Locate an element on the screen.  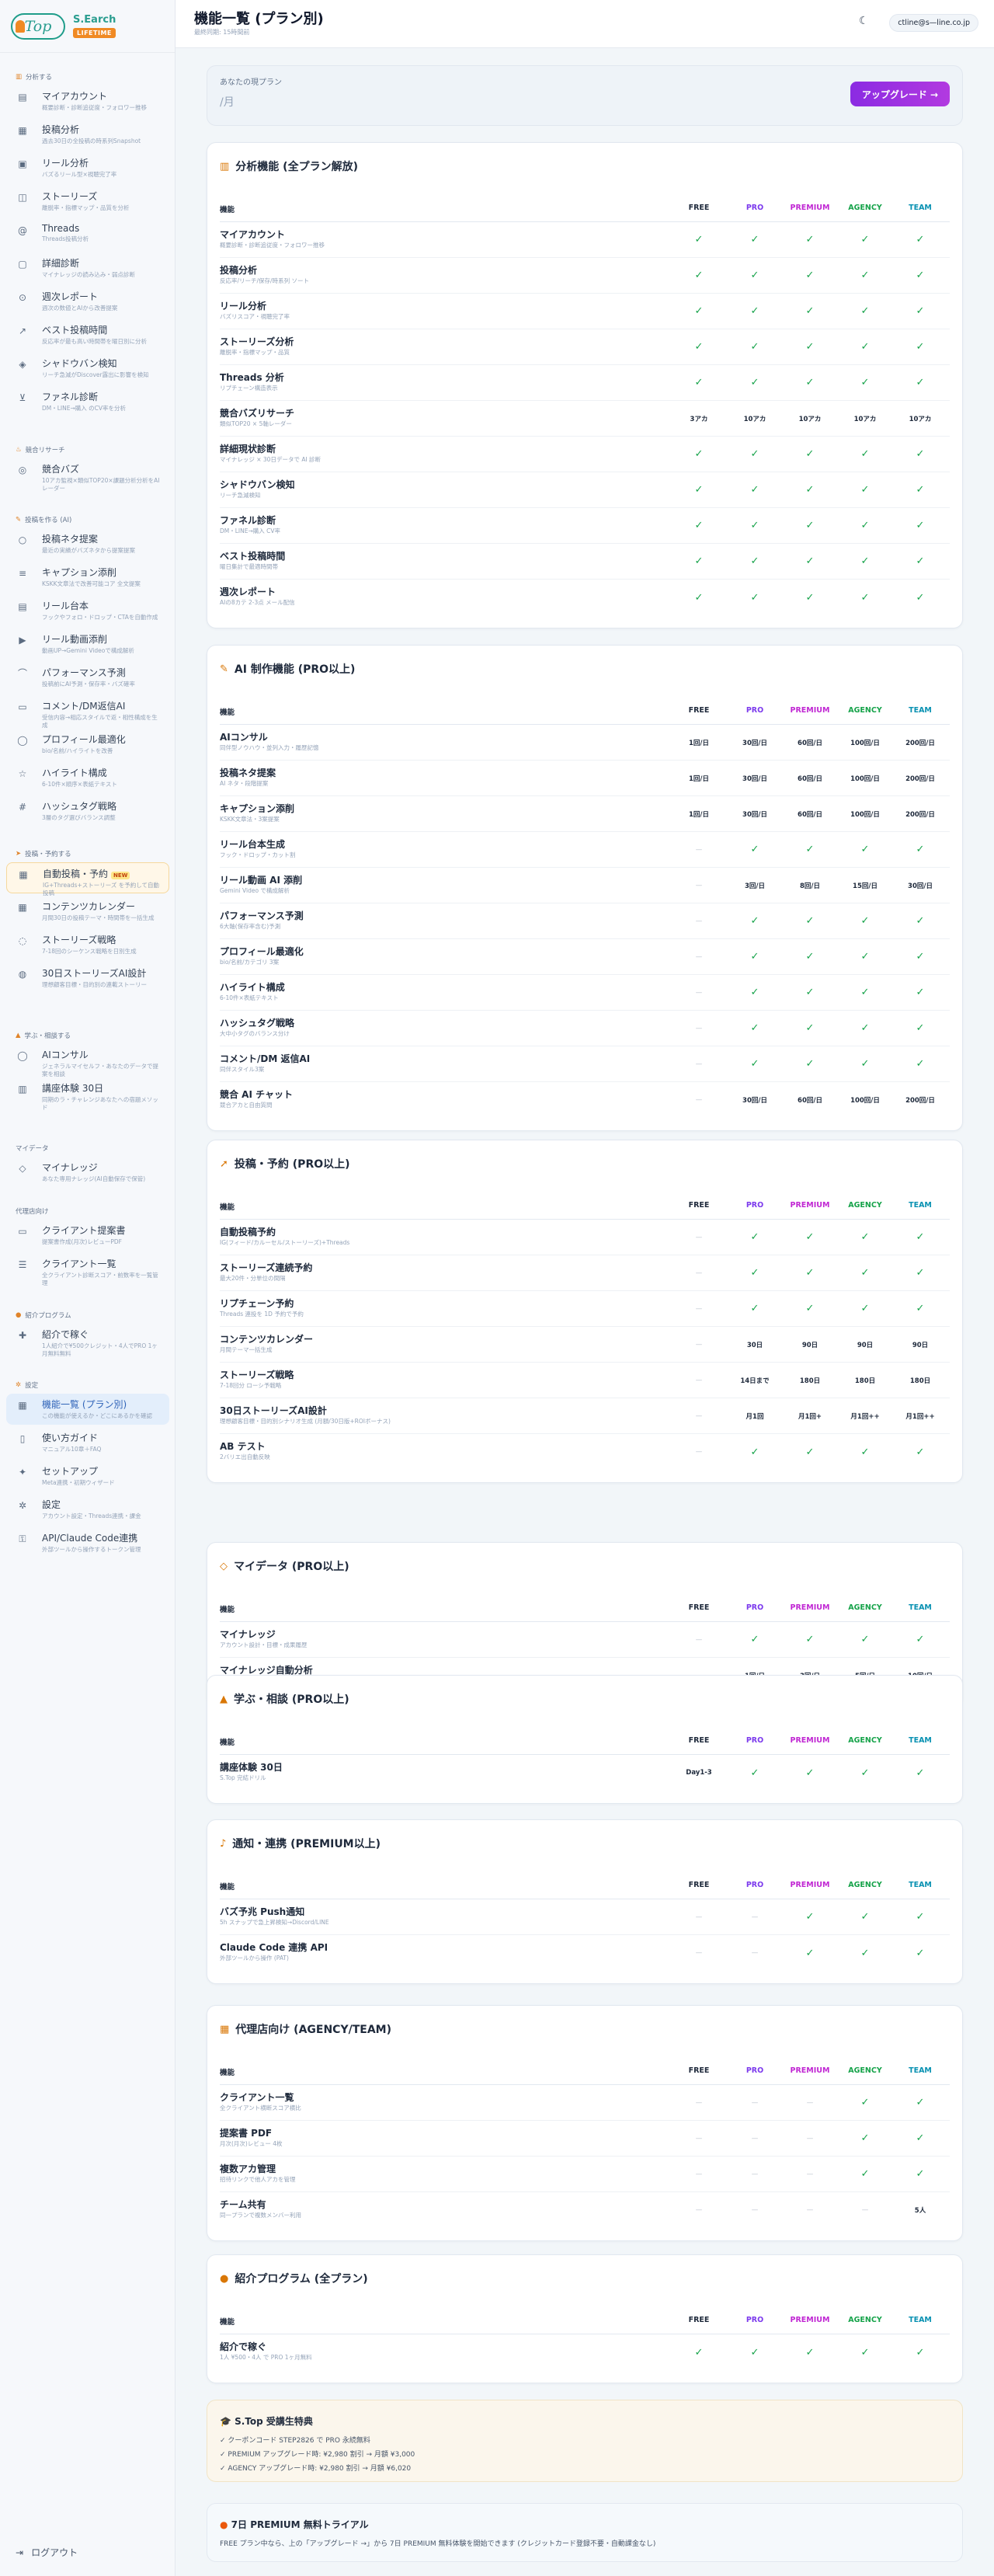
sidebar-item-7-0: ✚ 紹介で稼ぐ 1人紹介で¥500クレジット・4人でPRO 1ヶ月無料無料 is located at coordinates (88, 1340).